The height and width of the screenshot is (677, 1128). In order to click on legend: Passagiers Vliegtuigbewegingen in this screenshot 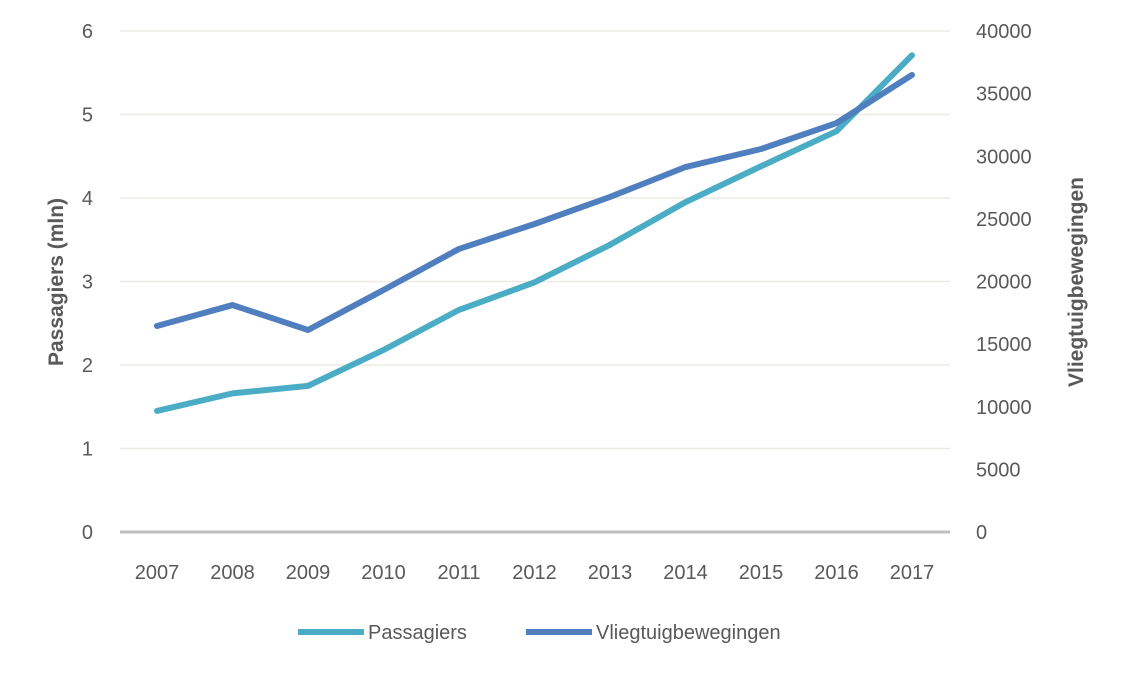, I will do `click(539, 633)`.